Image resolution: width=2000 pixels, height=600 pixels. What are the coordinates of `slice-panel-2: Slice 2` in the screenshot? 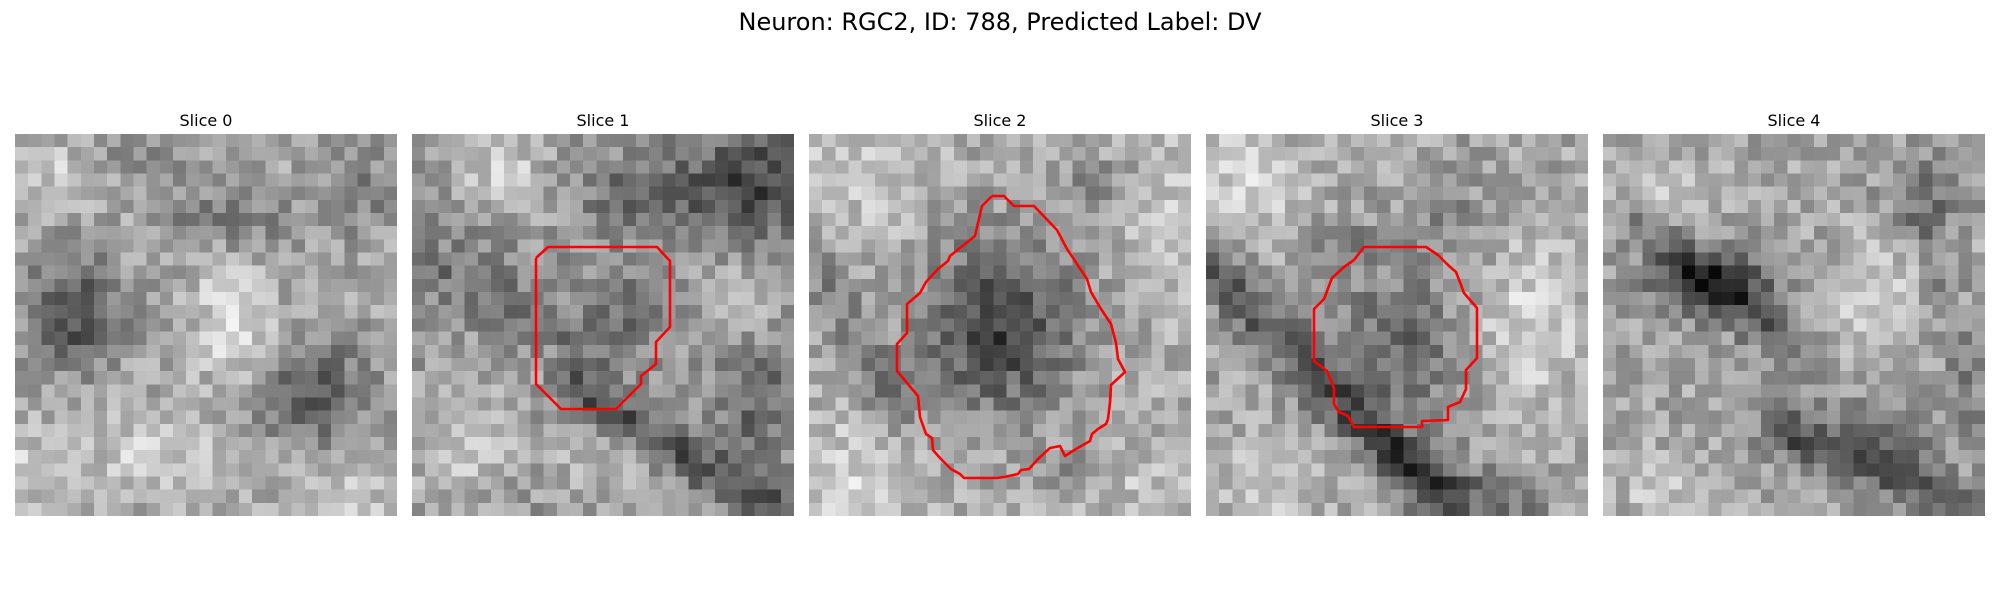 It's located at (1000, 313).